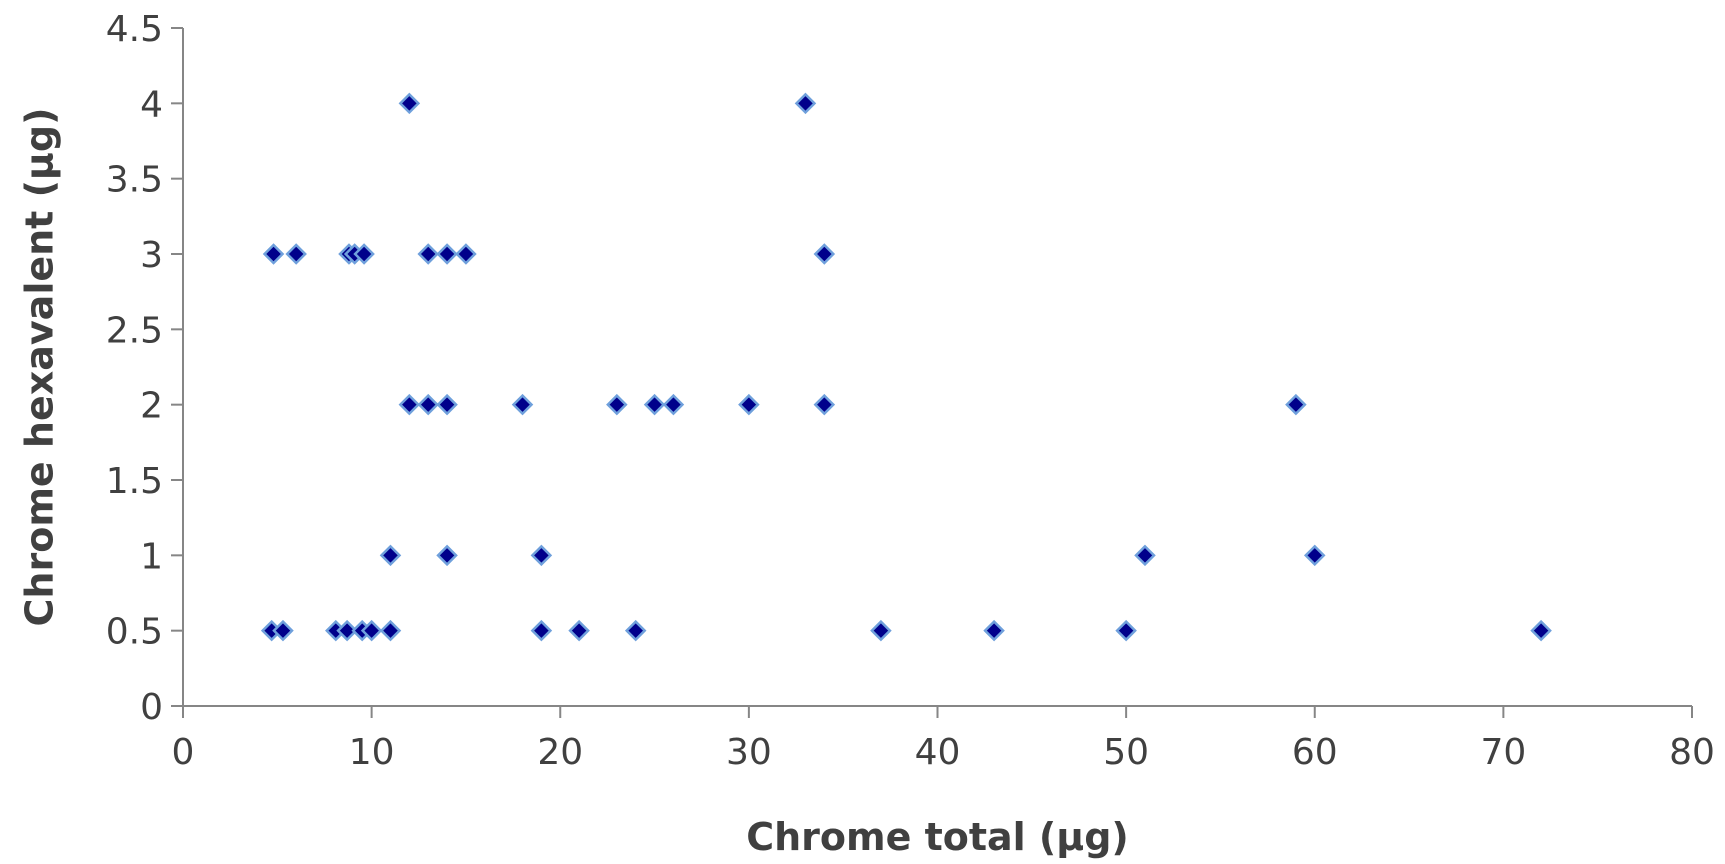  What do you see at coordinates (749, 752) in the screenshot?
I see `x-tick-label: 30` at bounding box center [749, 752].